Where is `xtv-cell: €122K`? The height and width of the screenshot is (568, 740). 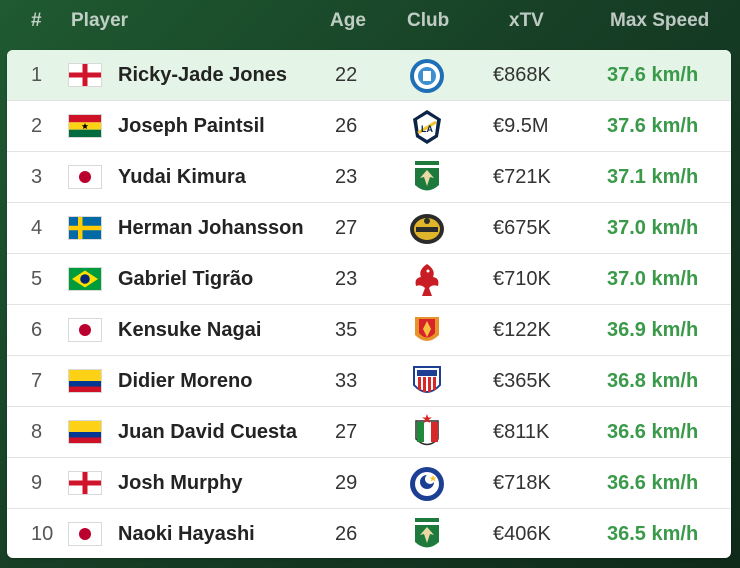 xtv-cell: €122K is located at coordinates (522, 330).